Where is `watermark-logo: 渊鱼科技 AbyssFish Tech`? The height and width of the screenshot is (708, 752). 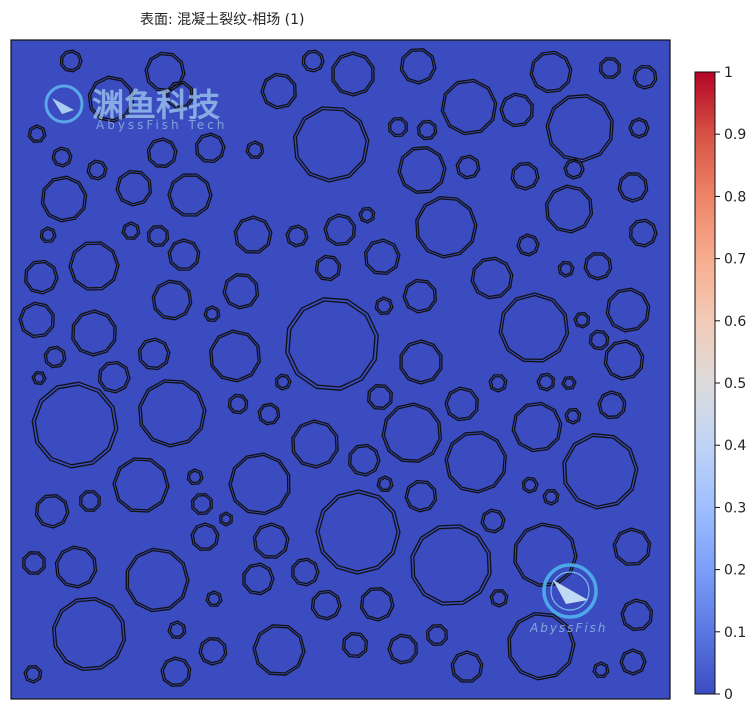
watermark-logo: 渊鱼科技 AbyssFish Tech is located at coordinates (134, 108).